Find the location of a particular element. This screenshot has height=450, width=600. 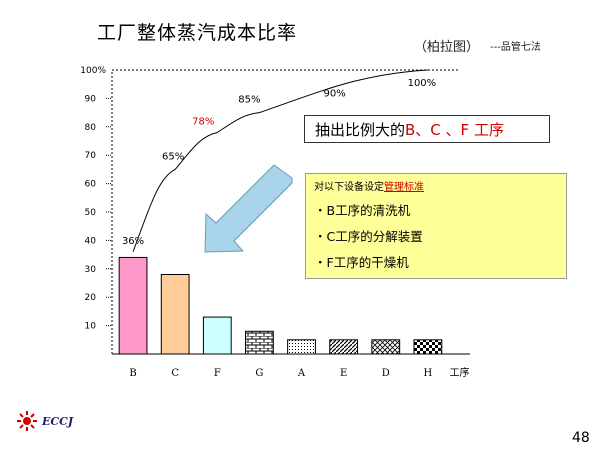

callout-arrow is located at coordinates (248, 208).